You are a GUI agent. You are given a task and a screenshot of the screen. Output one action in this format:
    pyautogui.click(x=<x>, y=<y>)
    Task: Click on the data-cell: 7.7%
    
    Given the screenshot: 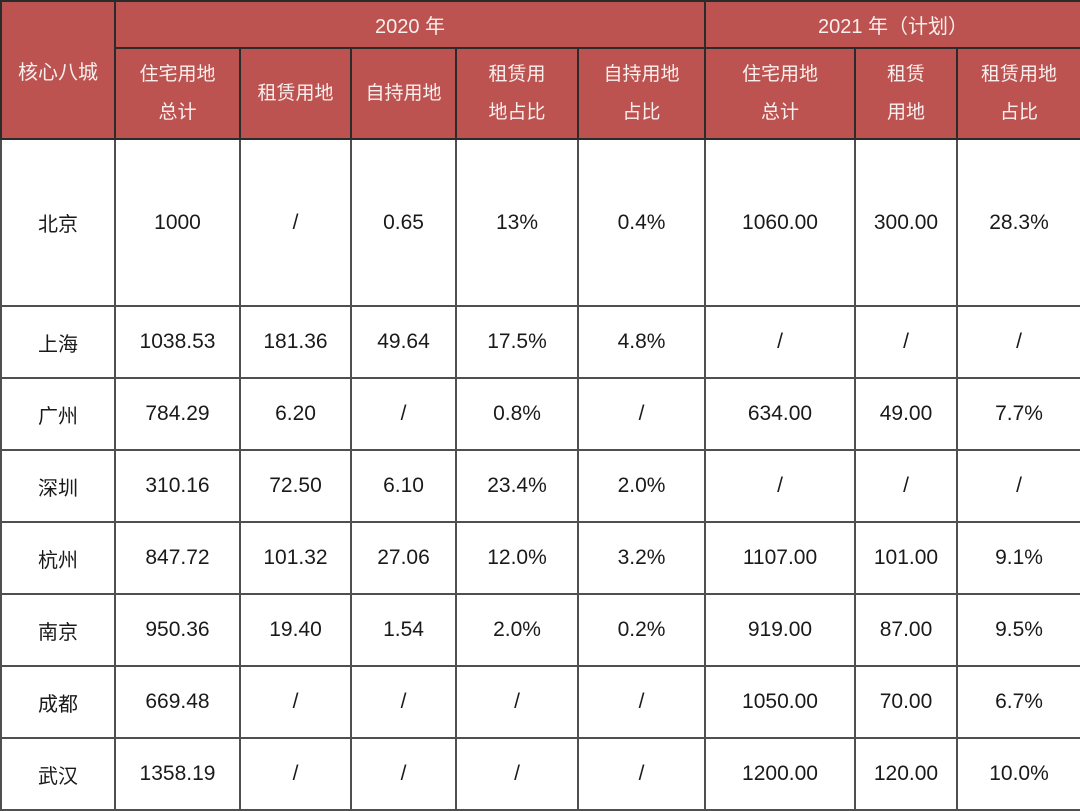 What is the action you would take?
    pyautogui.click(x=1017, y=414)
    